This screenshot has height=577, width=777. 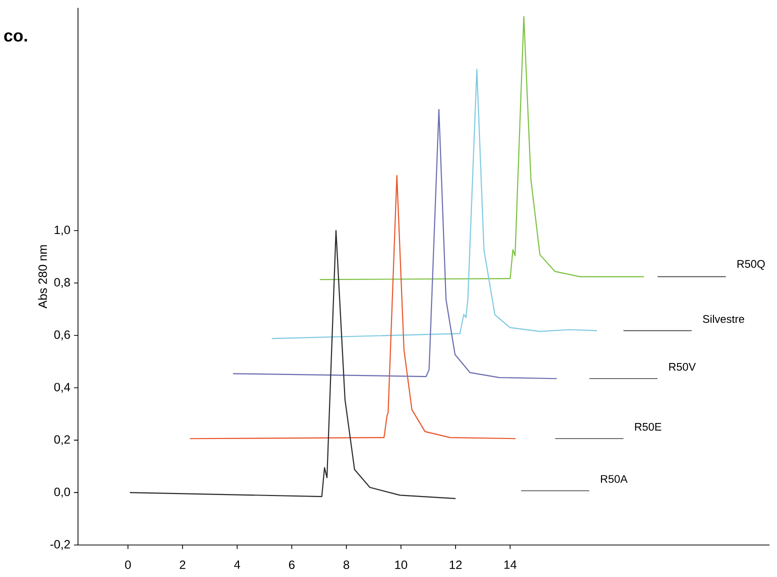 I want to click on y-tick-label: 0,4, so click(x=62, y=387).